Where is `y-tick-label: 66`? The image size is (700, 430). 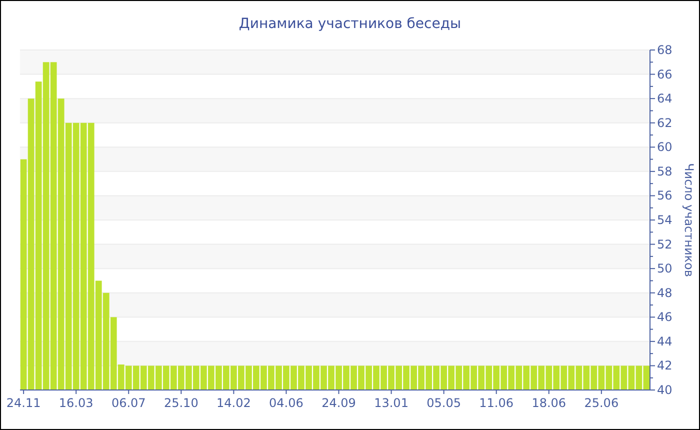 y-tick-label: 66 is located at coordinates (664, 74).